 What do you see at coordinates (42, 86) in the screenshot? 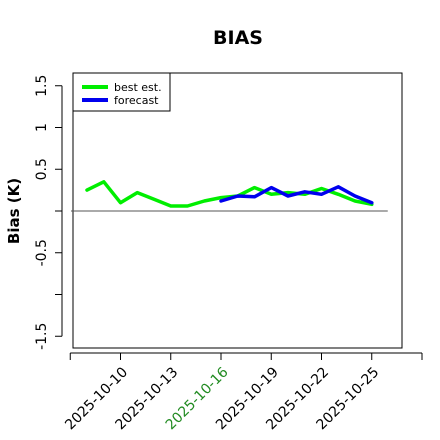
I see `y-tick-label: 1.5` at bounding box center [42, 86].